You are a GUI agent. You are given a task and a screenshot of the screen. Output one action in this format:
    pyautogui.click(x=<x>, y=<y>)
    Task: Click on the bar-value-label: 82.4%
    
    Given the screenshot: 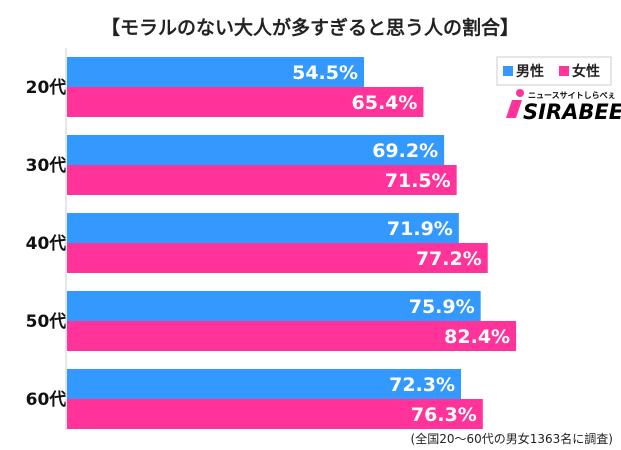 What is the action you would take?
    pyautogui.click(x=477, y=337)
    